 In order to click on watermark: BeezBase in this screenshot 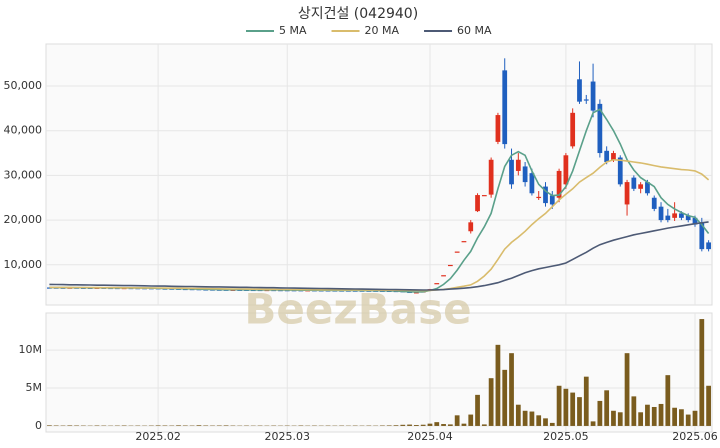, I will do `click(357, 309)`.